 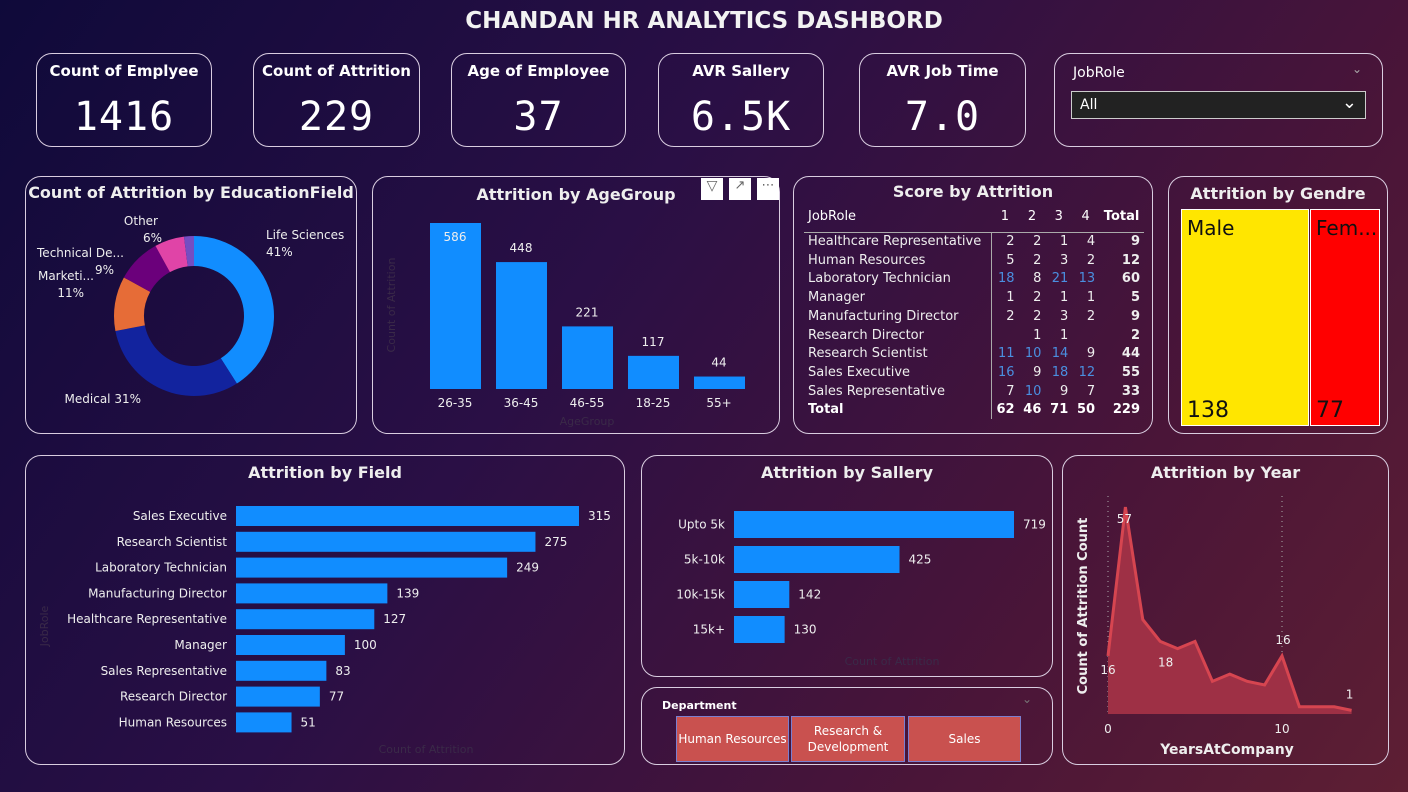 What do you see at coordinates (180, 516) in the screenshot?
I see `y-tick-label: Sales Executive` at bounding box center [180, 516].